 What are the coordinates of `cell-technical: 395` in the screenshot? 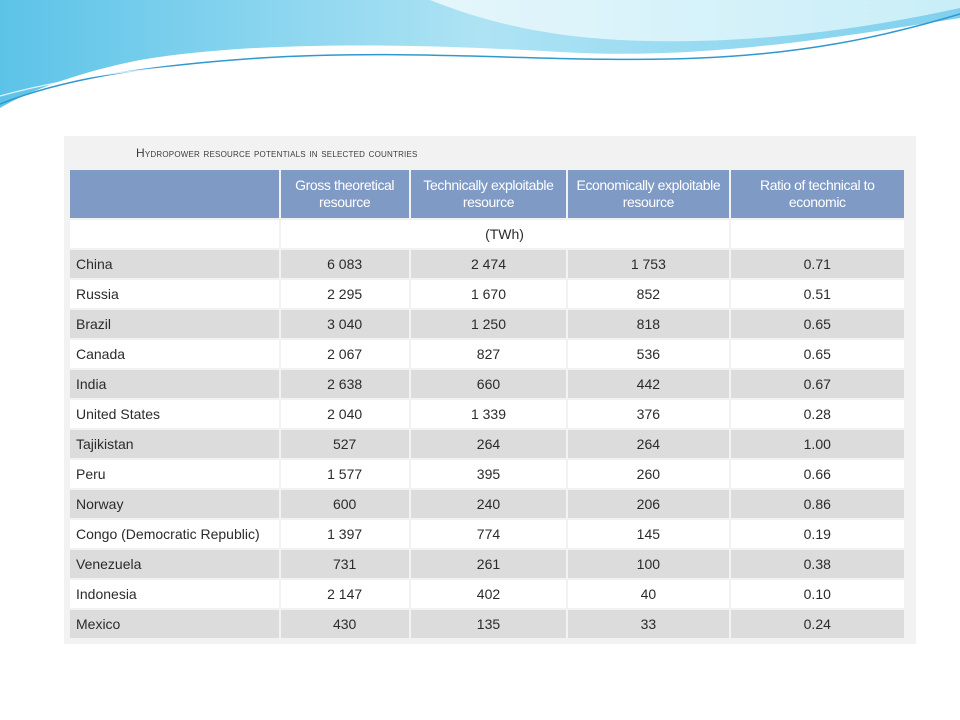 It's located at (488, 474).